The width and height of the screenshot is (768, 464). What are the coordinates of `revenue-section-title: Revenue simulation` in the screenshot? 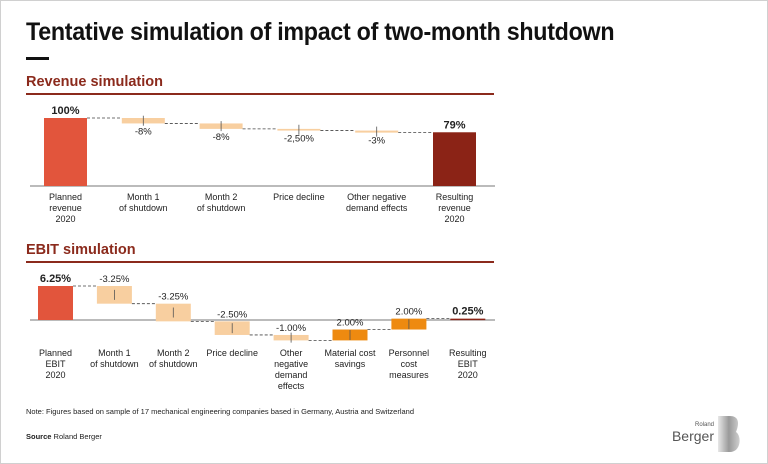 It's located at (94, 82).